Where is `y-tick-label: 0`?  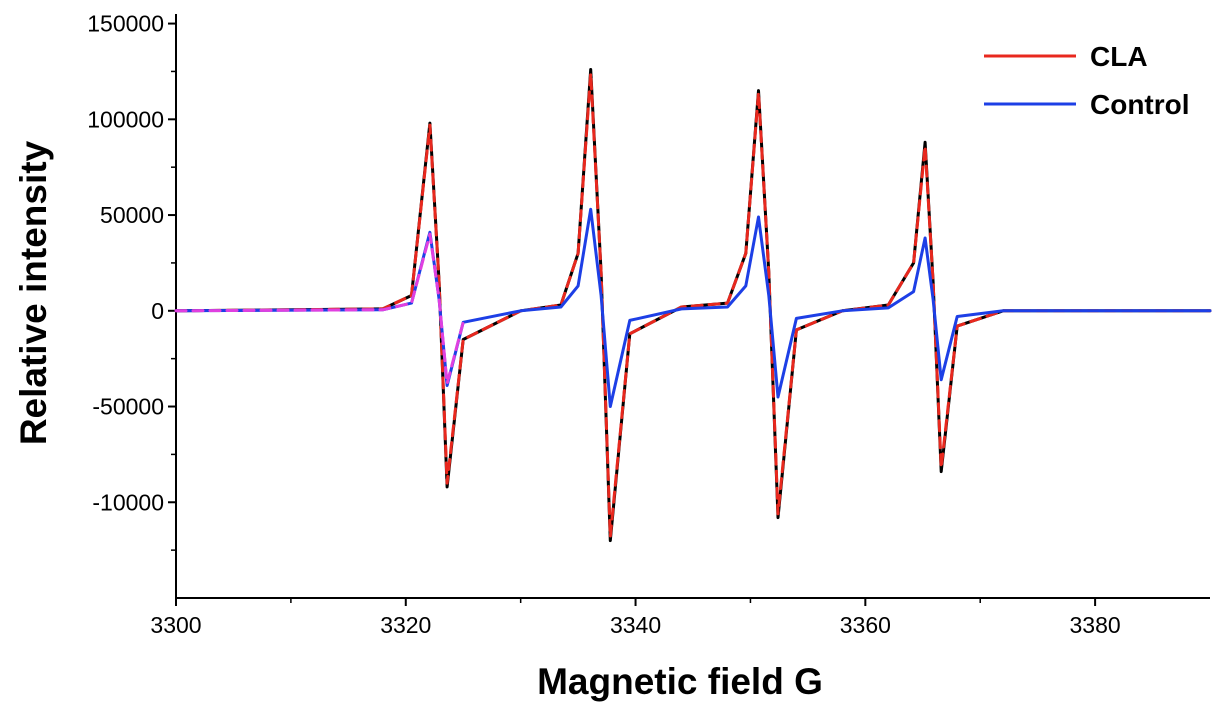
y-tick-label: 0 is located at coordinates (157, 311).